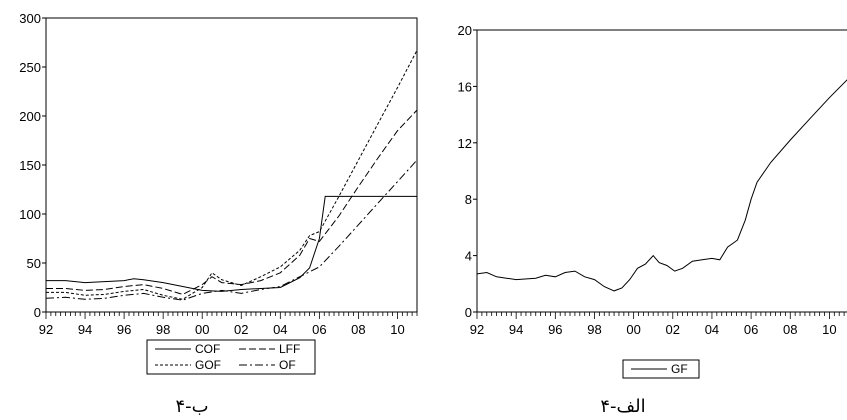  Describe the element at coordinates (208, 365) in the screenshot. I see `legend-label: GOF` at that location.